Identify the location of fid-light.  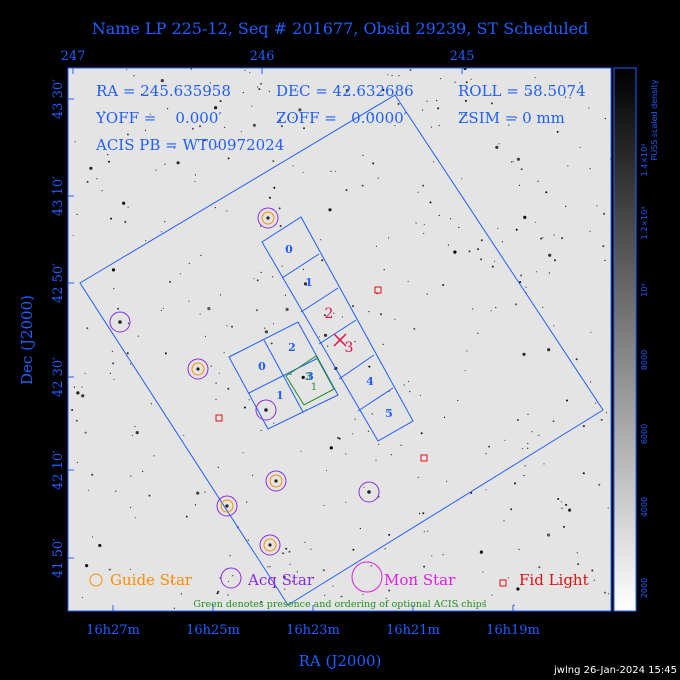
(378, 290).